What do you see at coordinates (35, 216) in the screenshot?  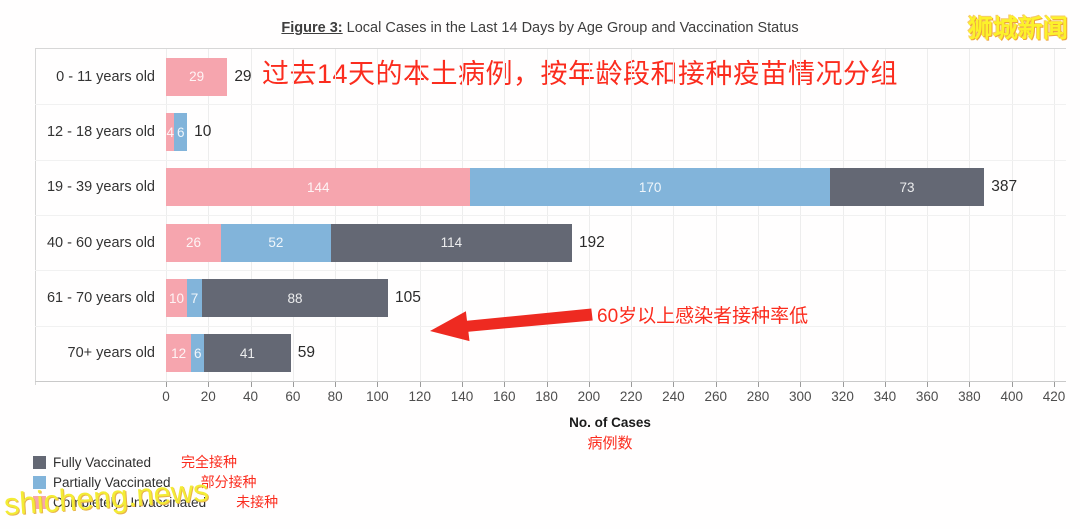 I see `chart-panel-left-border` at bounding box center [35, 216].